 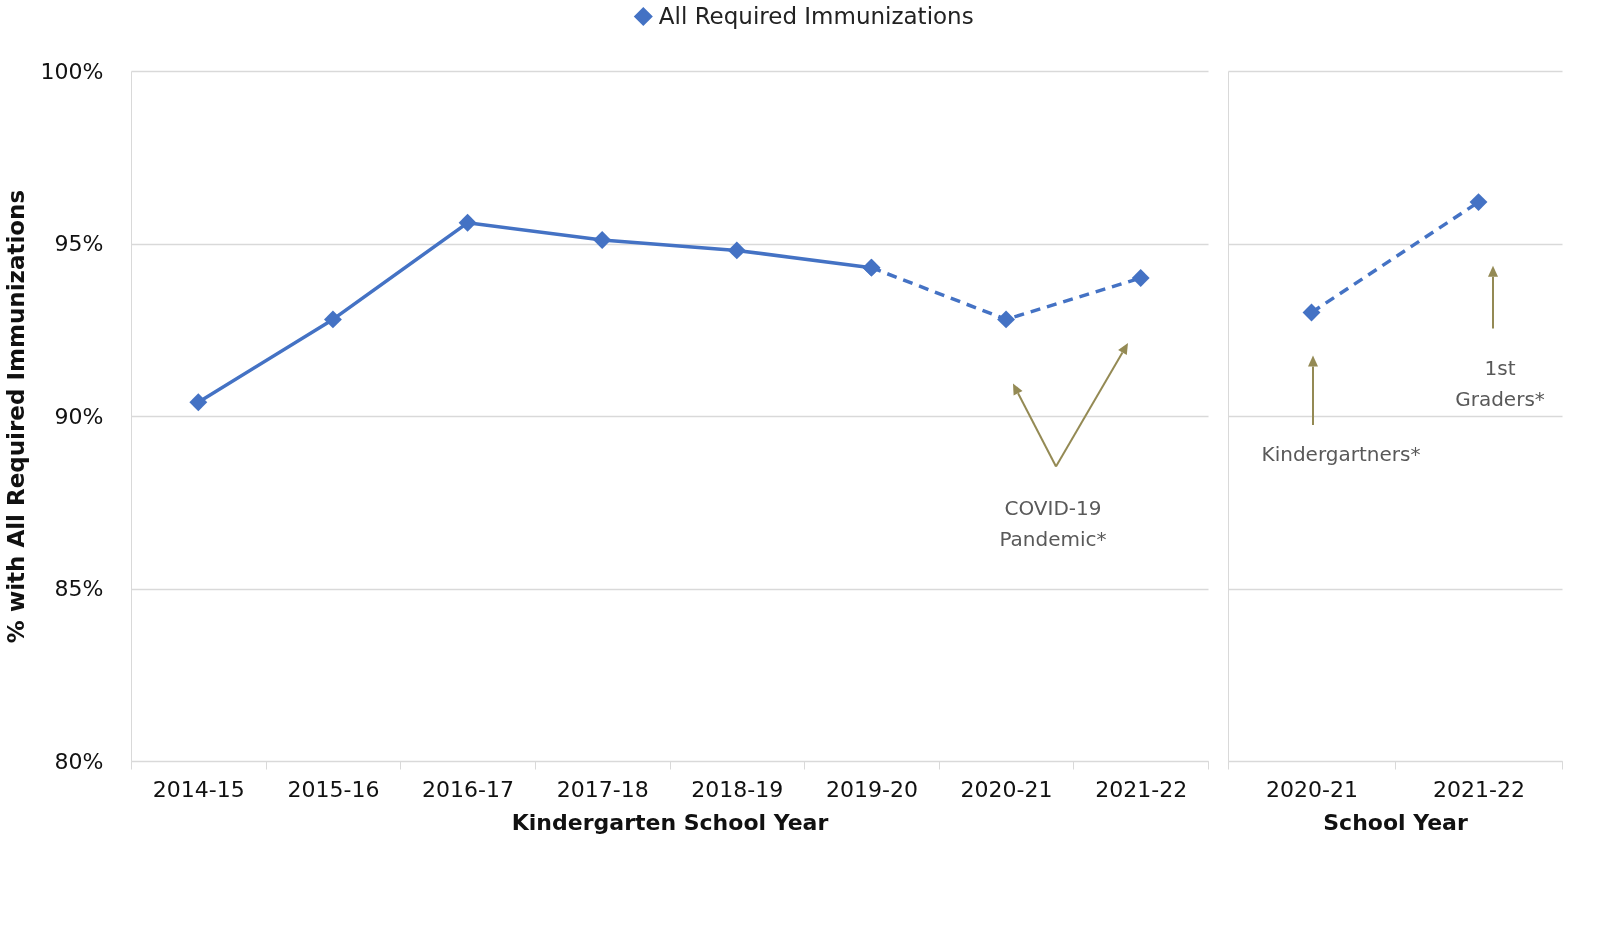 What do you see at coordinates (1053, 524) in the screenshot?
I see `annotation: COVID-19 Pandemic*` at bounding box center [1053, 524].